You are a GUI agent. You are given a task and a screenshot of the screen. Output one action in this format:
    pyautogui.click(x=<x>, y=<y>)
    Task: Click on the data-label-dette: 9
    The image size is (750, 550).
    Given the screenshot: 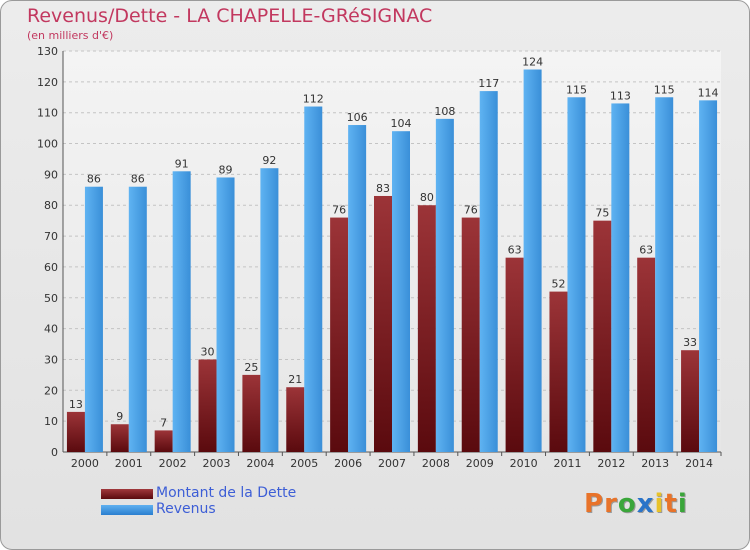 What is the action you would take?
    pyautogui.click(x=119, y=416)
    